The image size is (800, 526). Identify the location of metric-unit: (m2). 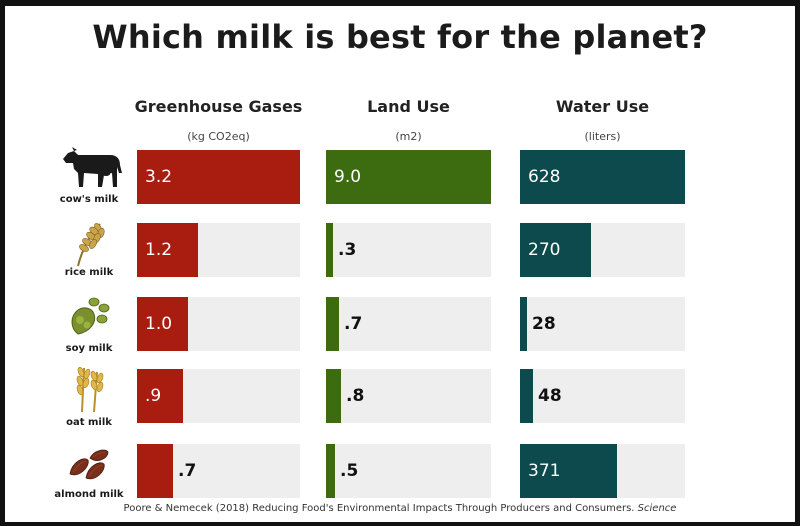
(408, 136).